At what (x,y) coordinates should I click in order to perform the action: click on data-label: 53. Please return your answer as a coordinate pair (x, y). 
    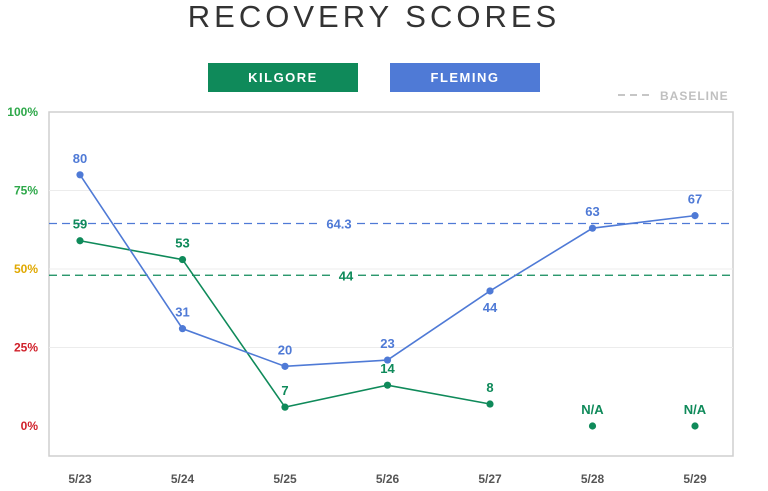
    Looking at the image, I should click on (182, 243).